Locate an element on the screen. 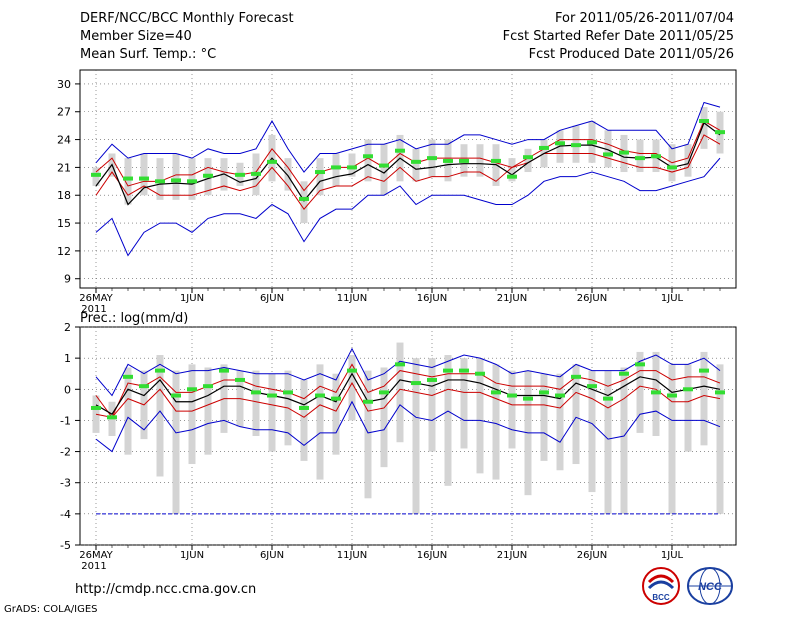 This screenshot has height=618, width=800. bcc-logo-text: BCC is located at coordinates (661, 597).